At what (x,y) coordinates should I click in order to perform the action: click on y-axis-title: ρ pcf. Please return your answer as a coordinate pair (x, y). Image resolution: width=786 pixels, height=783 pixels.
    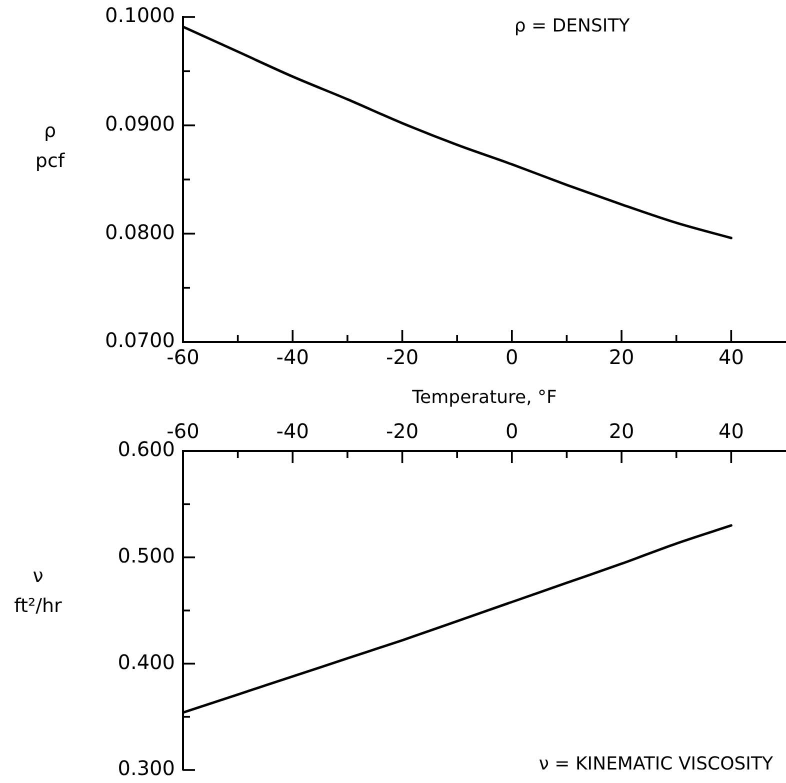
    Looking at the image, I should click on (50, 146).